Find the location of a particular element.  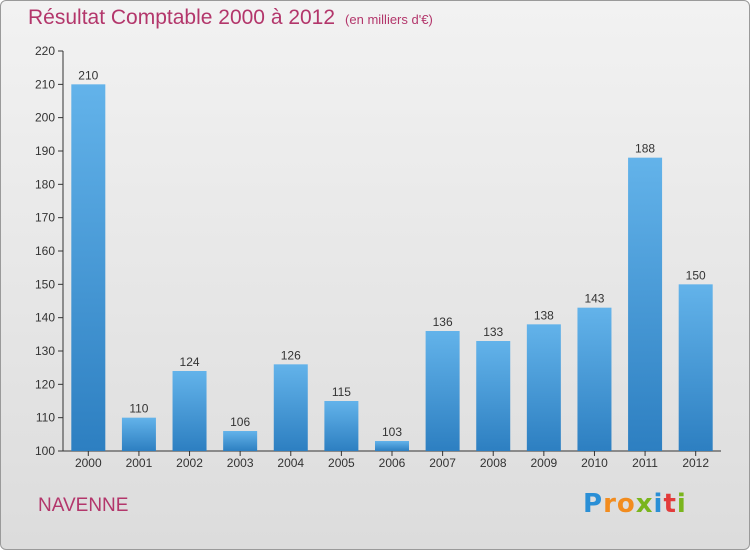

bar-value-label: 103 is located at coordinates (392, 432).